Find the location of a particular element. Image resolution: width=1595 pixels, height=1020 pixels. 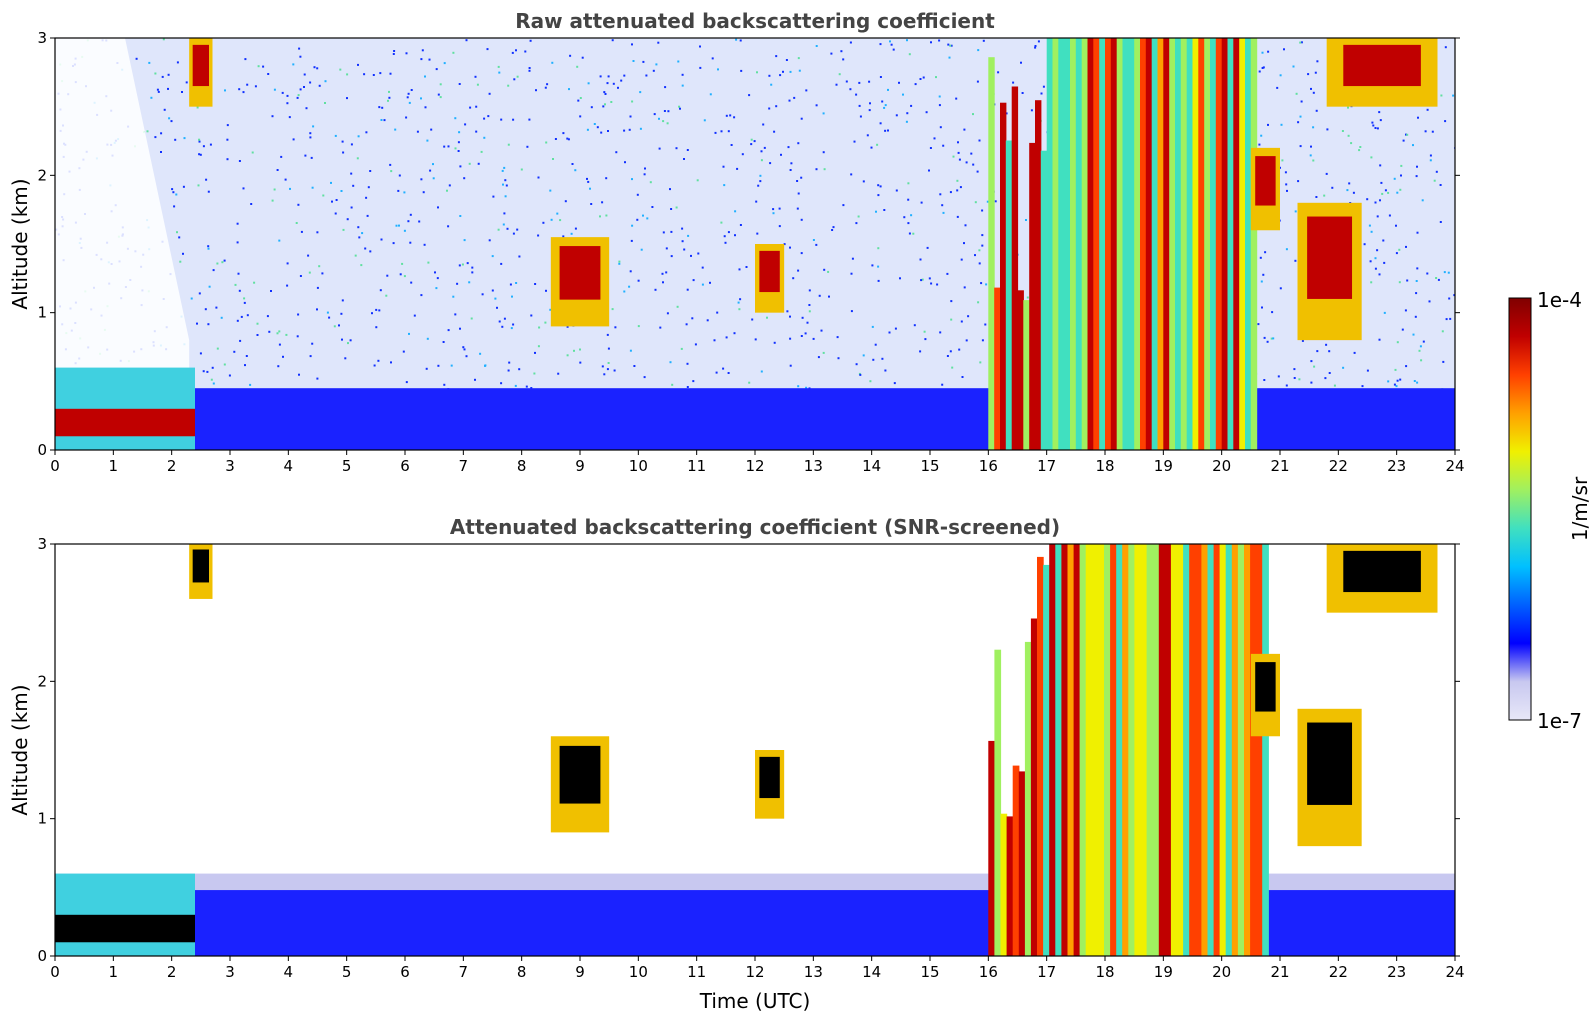

x-tick-label: 19 is located at coordinates (1163, 466).